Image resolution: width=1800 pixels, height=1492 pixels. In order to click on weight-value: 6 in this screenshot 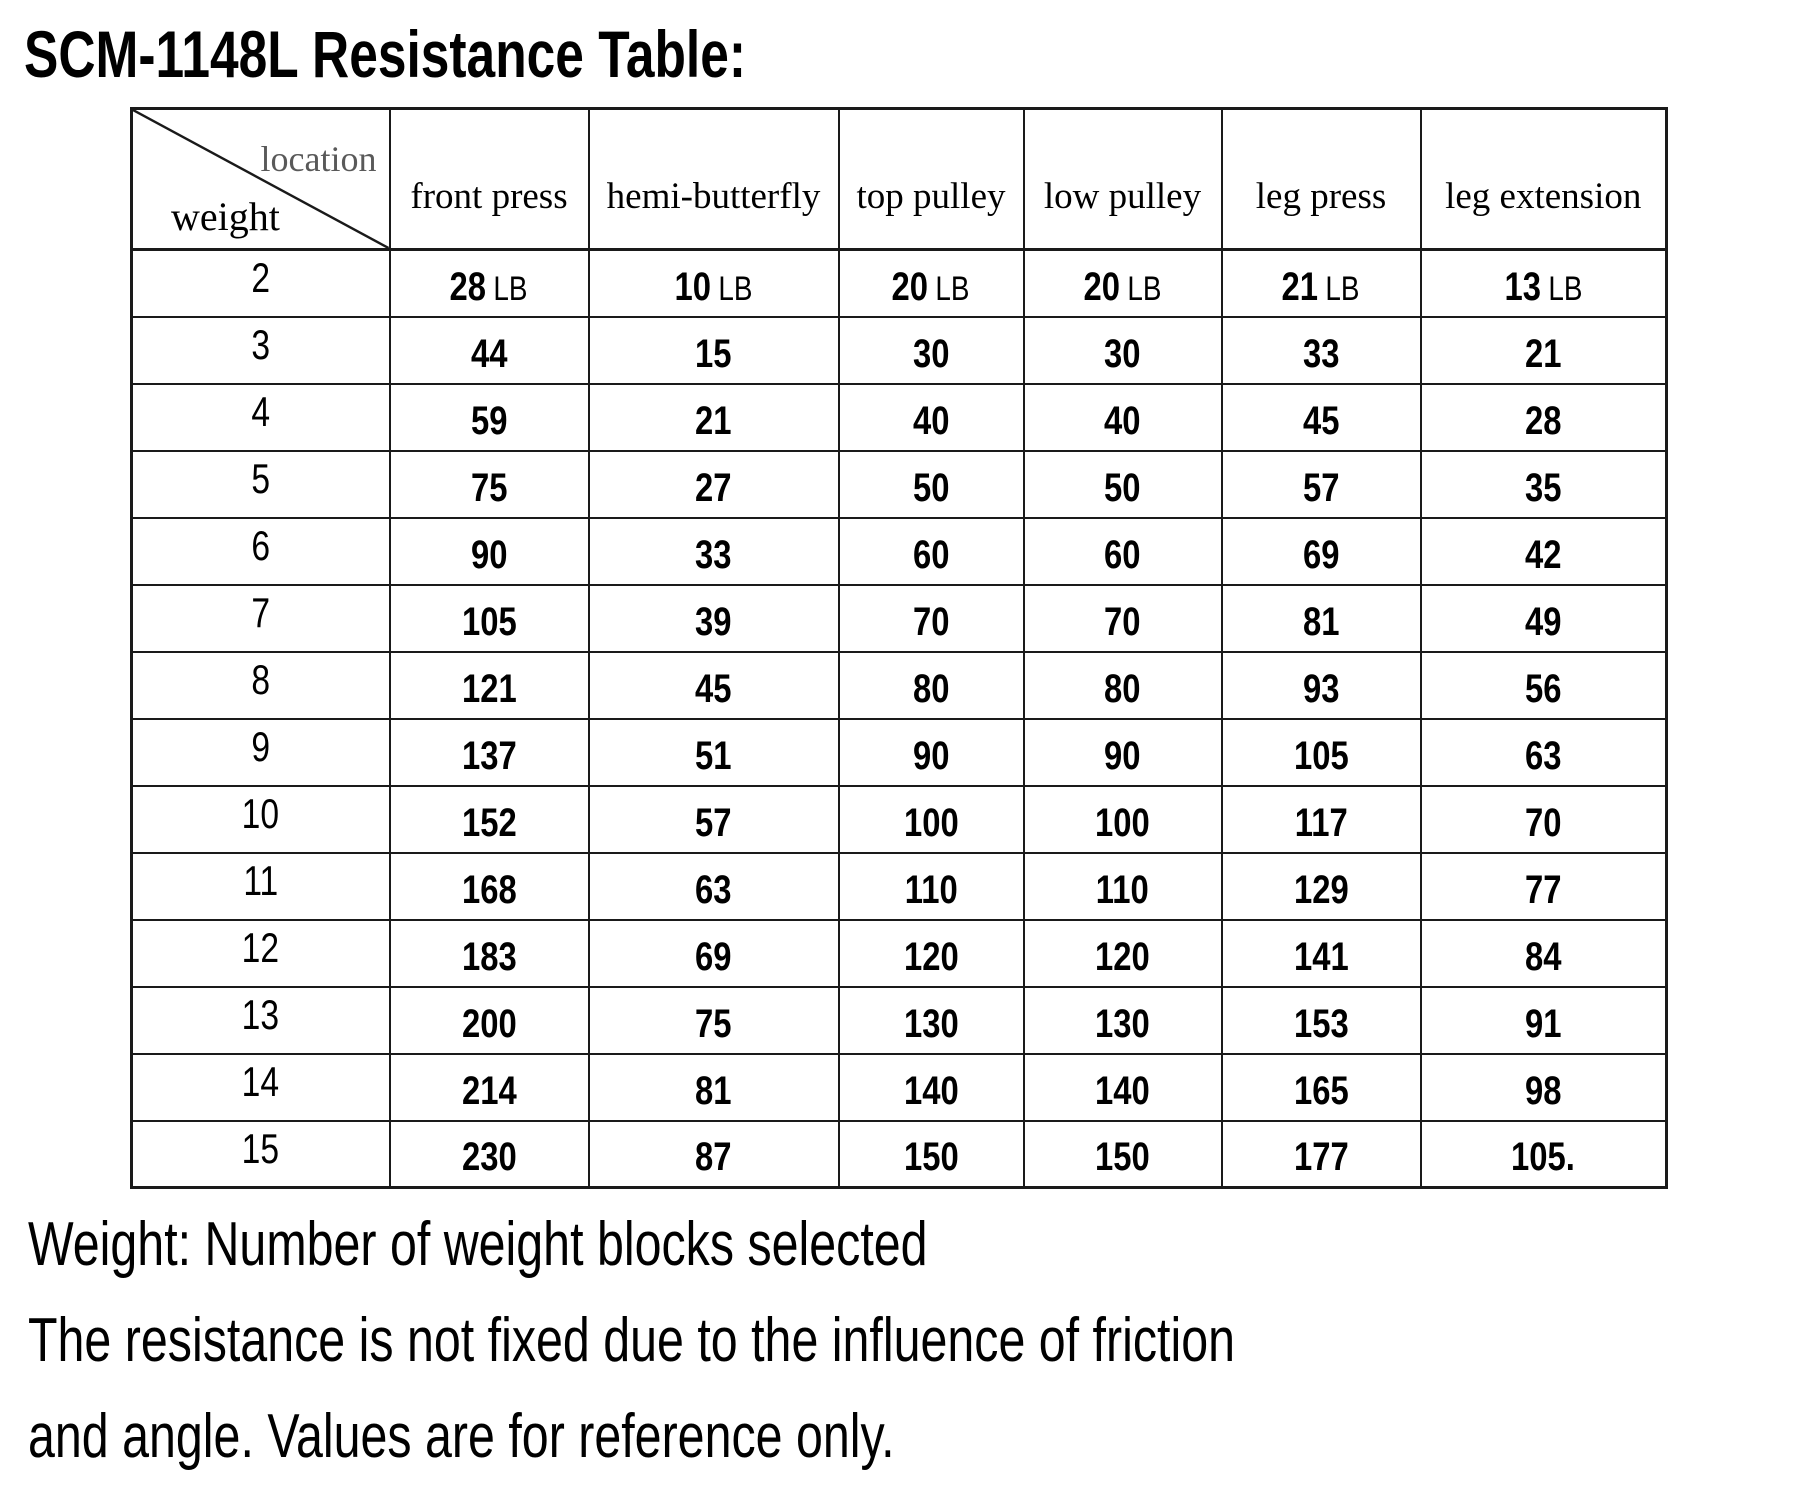, I will do `click(261, 545)`.